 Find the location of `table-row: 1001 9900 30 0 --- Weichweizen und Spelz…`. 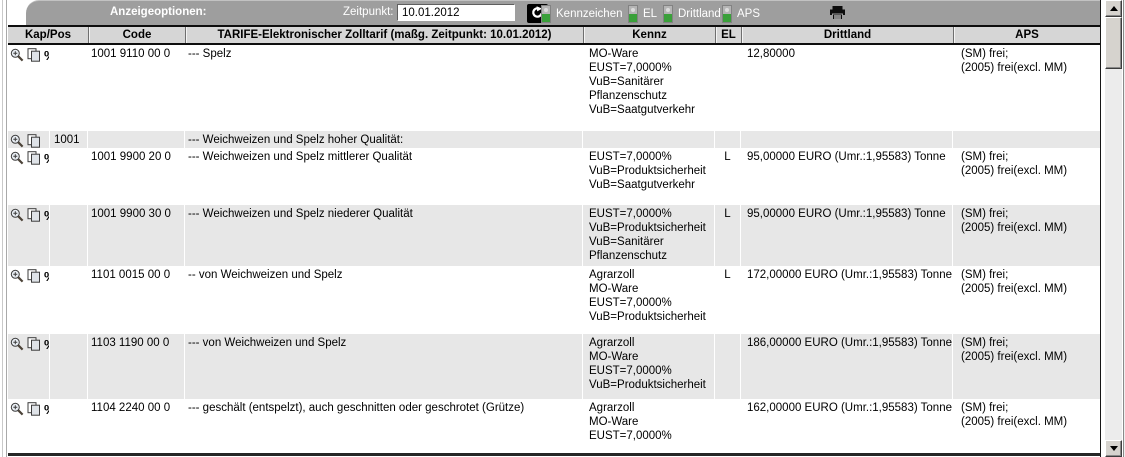

table-row: 1001 9900 30 0 --- Weichweizen und Spelz… is located at coordinates (554, 235).